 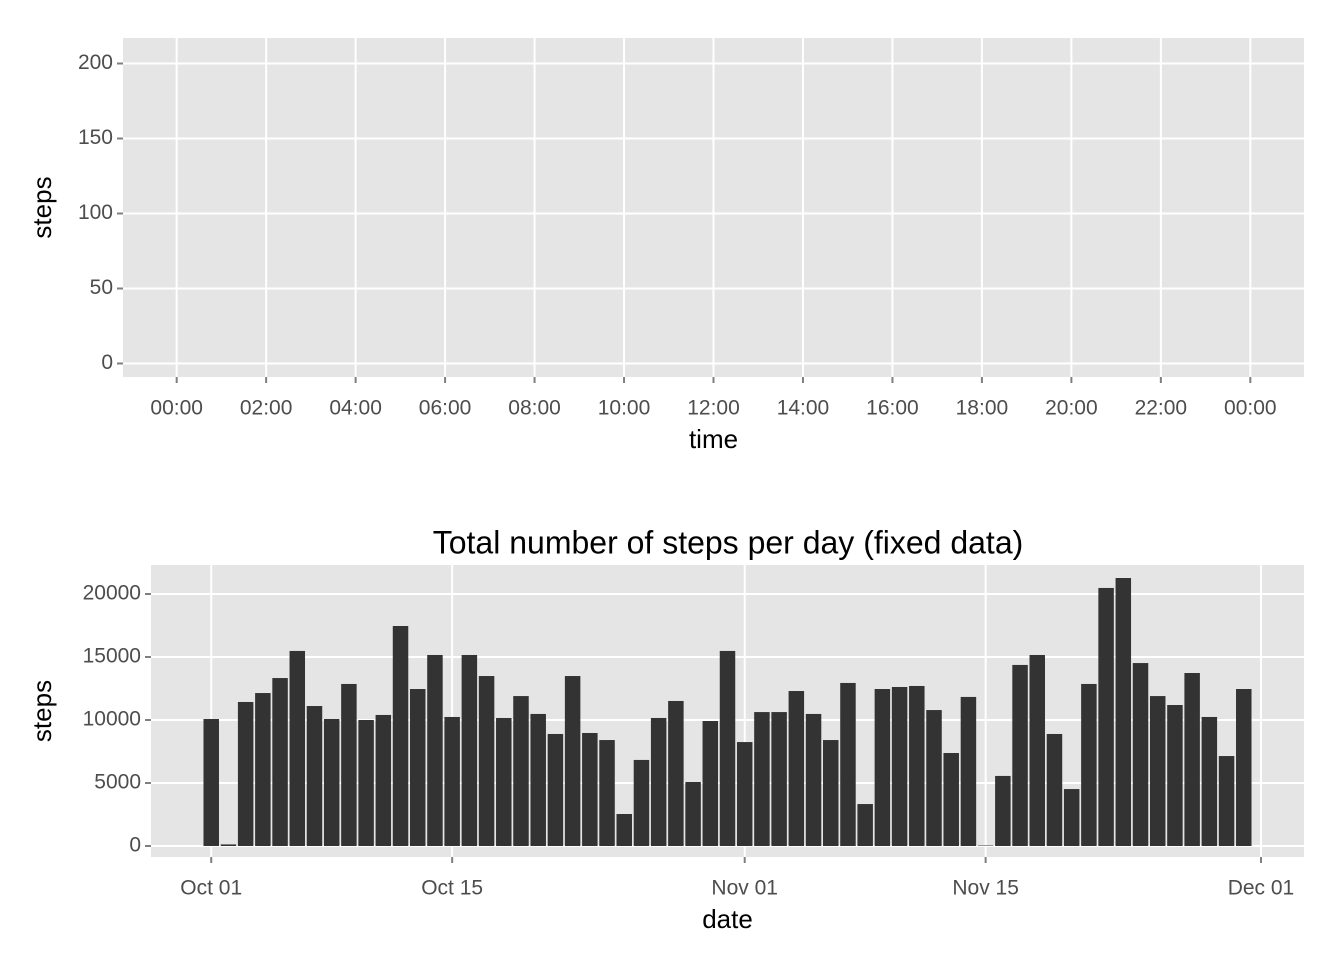 What do you see at coordinates (355, 408) in the screenshot?
I see `x-tick-label: 04:00` at bounding box center [355, 408].